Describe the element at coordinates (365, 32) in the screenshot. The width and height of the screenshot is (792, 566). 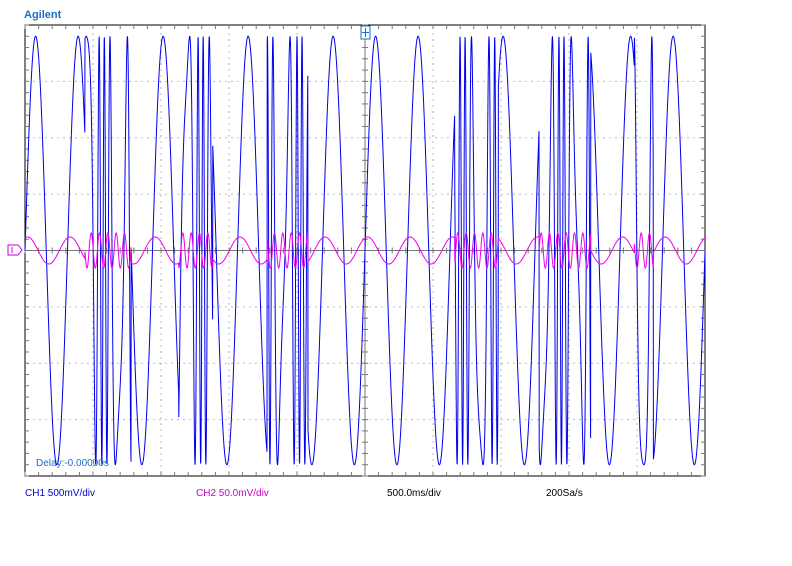
I see `trigger-position-icon` at that location.